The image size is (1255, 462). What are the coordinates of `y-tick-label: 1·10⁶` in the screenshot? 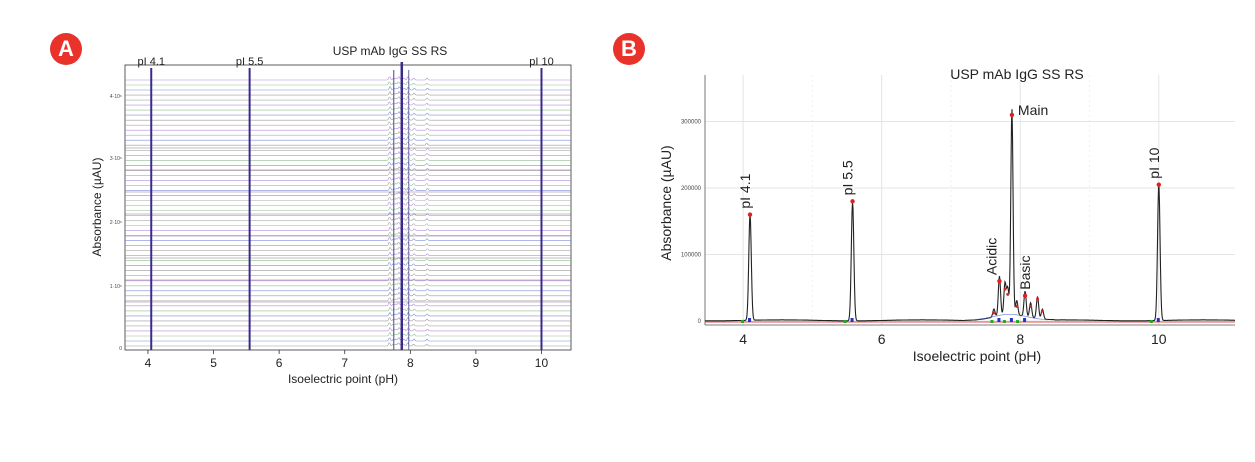 It's located at (116, 287).